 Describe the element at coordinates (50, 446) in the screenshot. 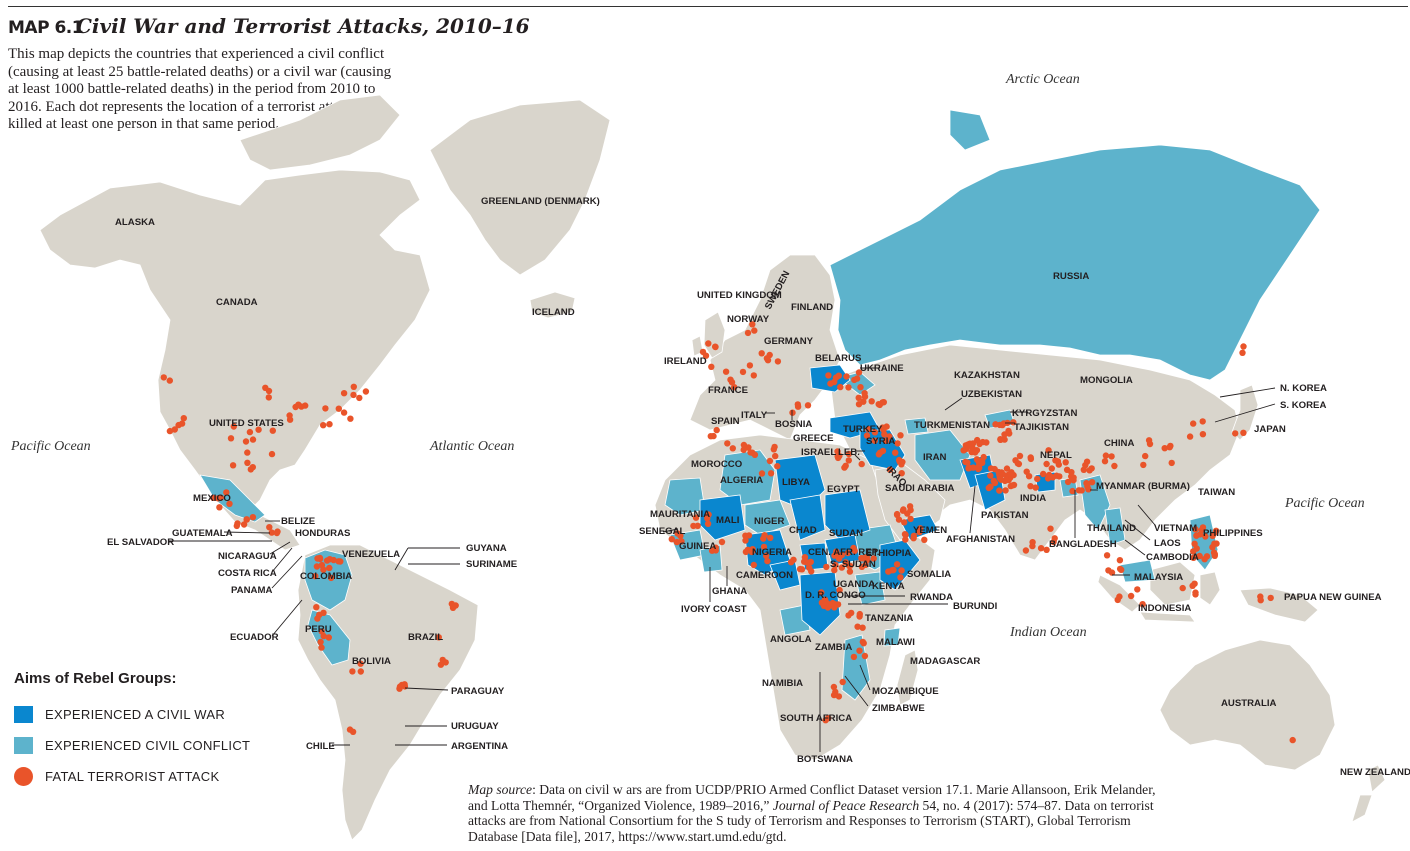

I see `ocean-label-pacific-west: Pacific Ocean` at that location.